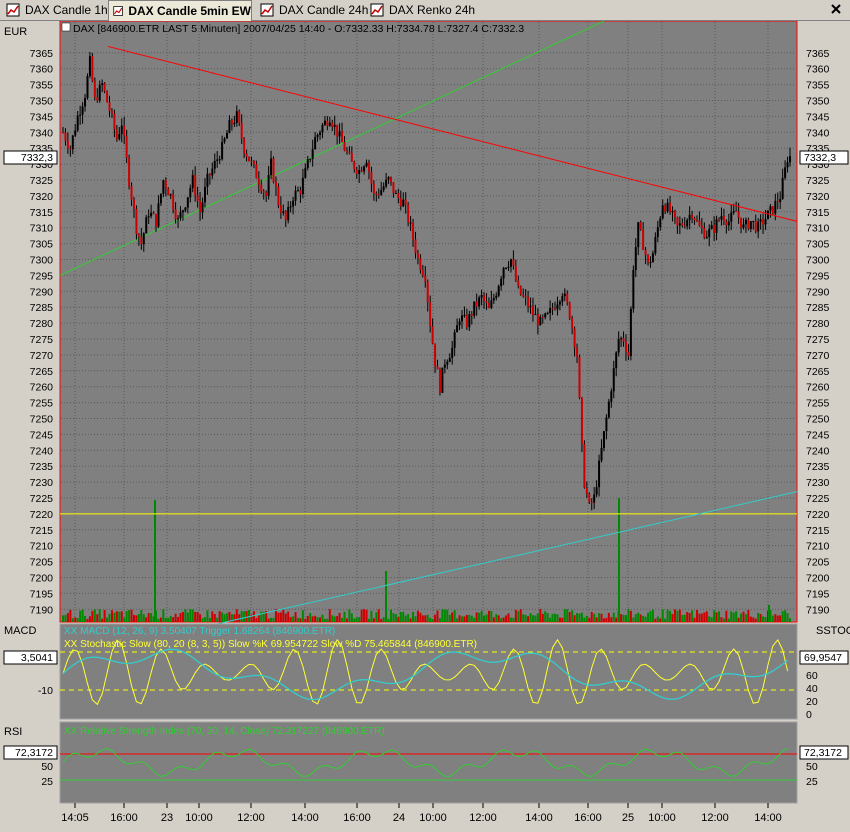 Image resolution: width=850 pixels, height=832 pixels. What do you see at coordinates (483, 563) in the screenshot?
I see `cyan-trendline` at bounding box center [483, 563].